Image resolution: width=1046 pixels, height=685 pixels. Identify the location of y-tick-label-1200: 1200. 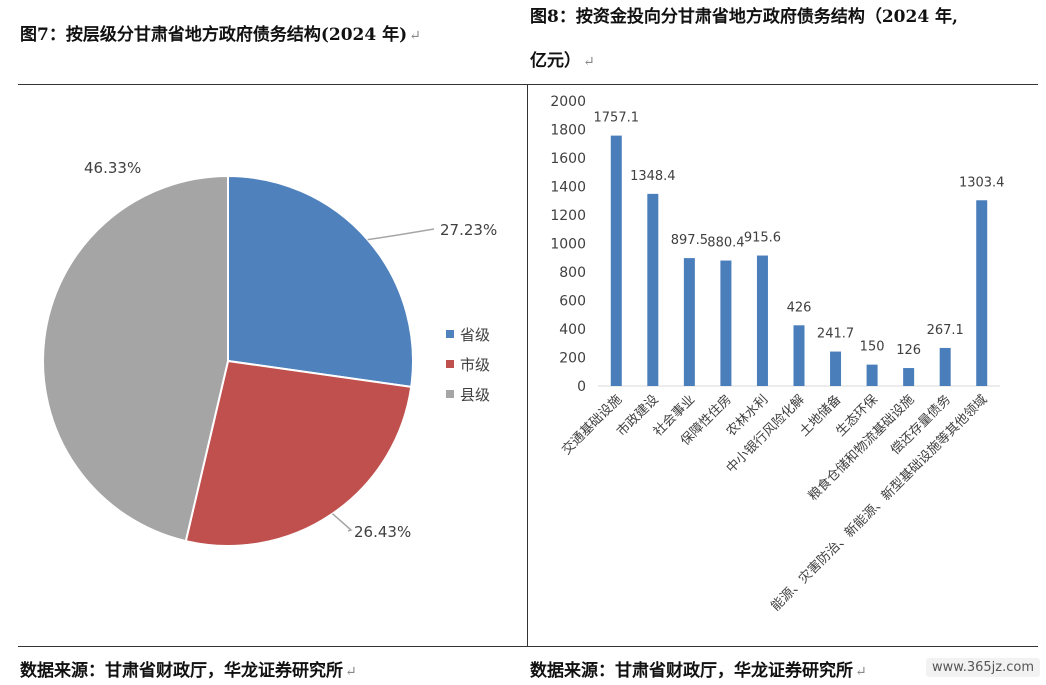
(568, 216).